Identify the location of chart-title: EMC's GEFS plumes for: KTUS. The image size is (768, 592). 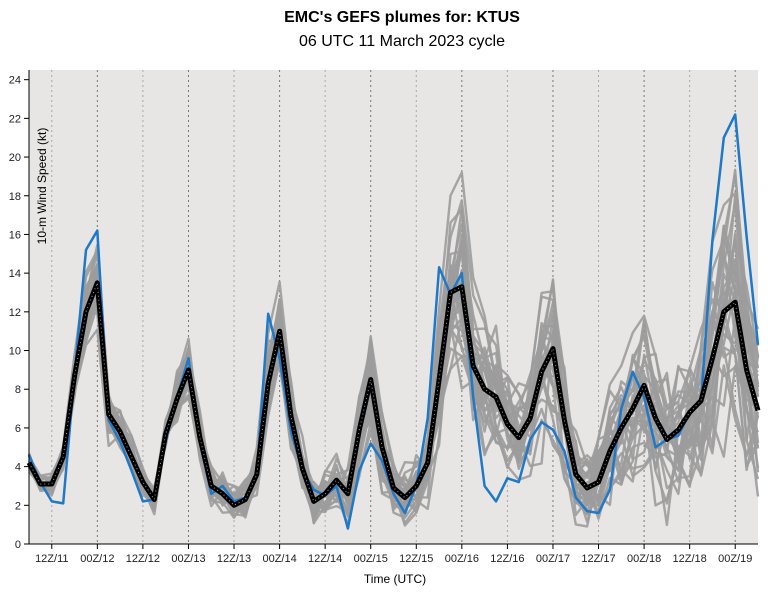
(402, 17).